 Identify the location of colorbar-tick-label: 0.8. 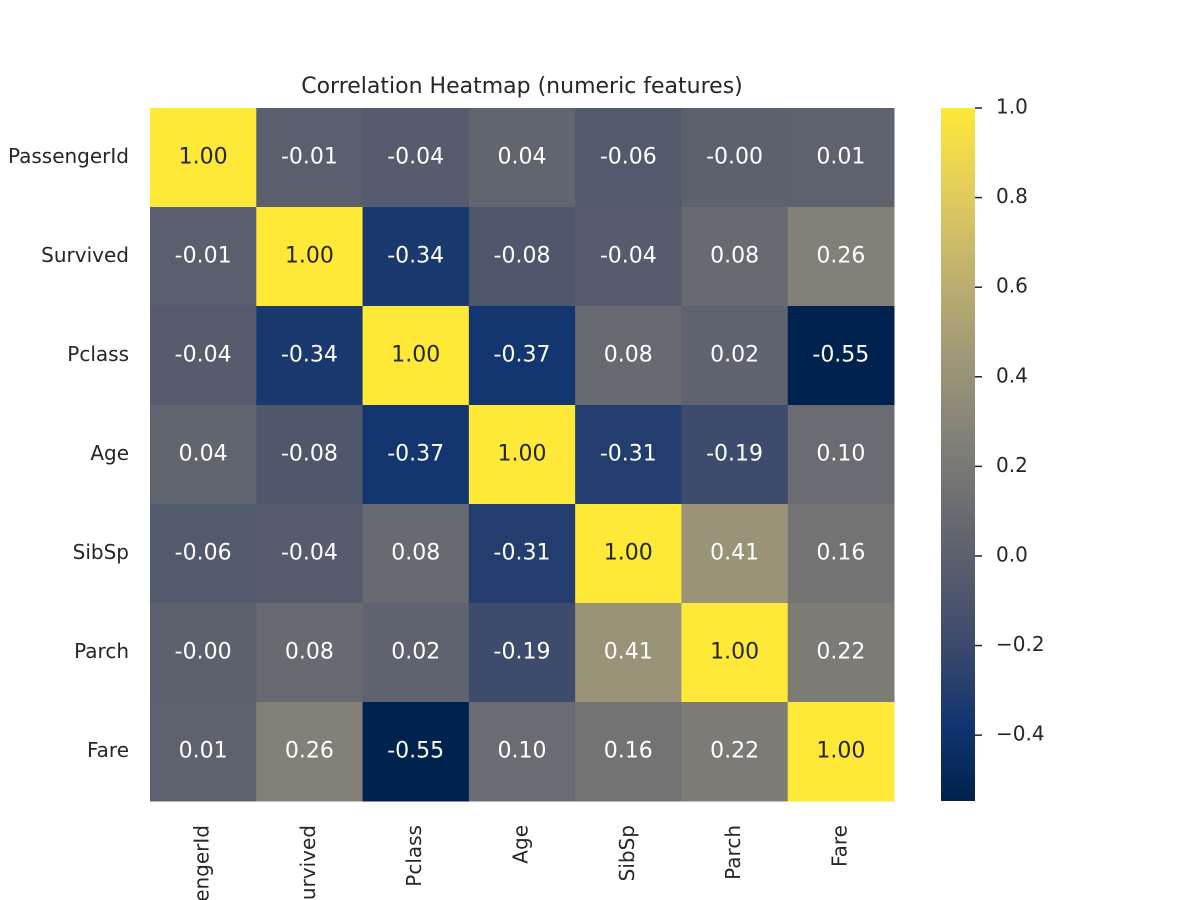
(1012, 196).